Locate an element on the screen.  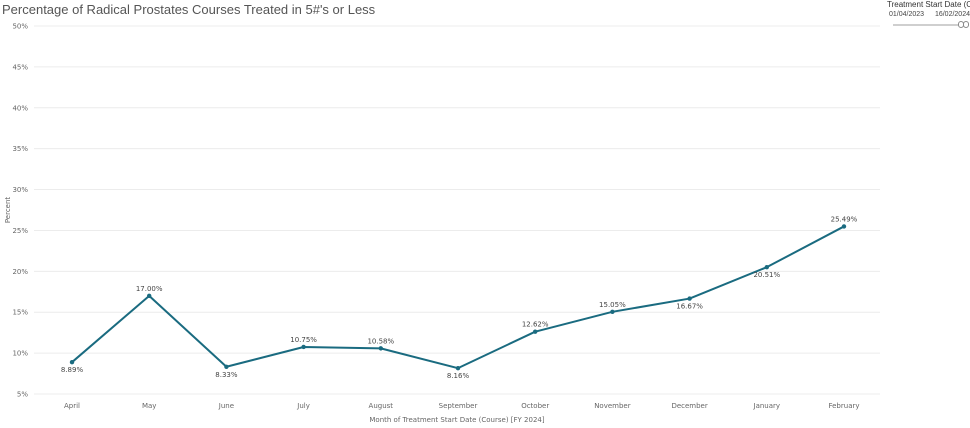
x-tick-label: August is located at coordinates (381, 406).